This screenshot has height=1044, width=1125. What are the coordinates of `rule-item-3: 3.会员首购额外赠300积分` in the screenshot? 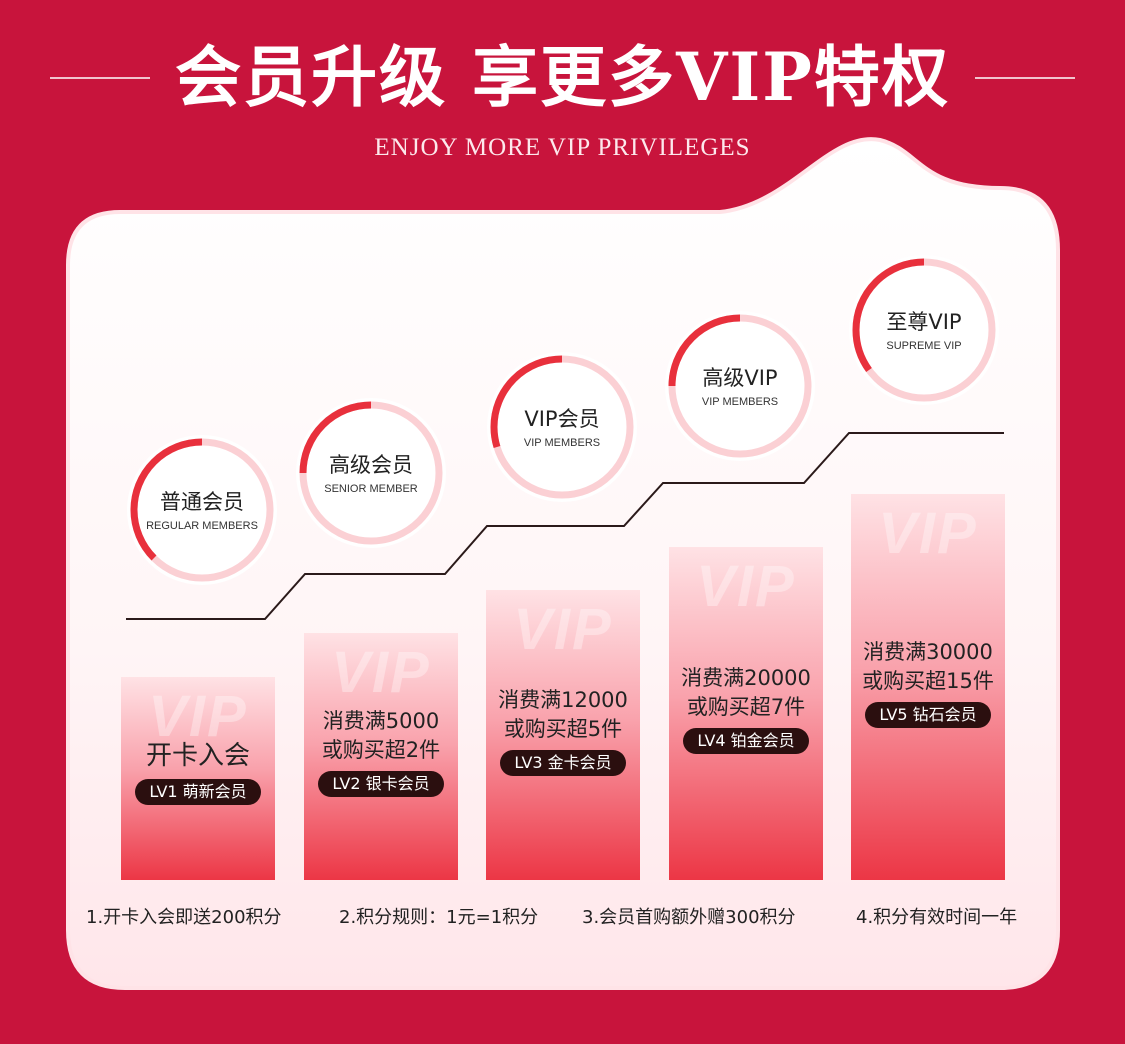 It's located at (689, 917).